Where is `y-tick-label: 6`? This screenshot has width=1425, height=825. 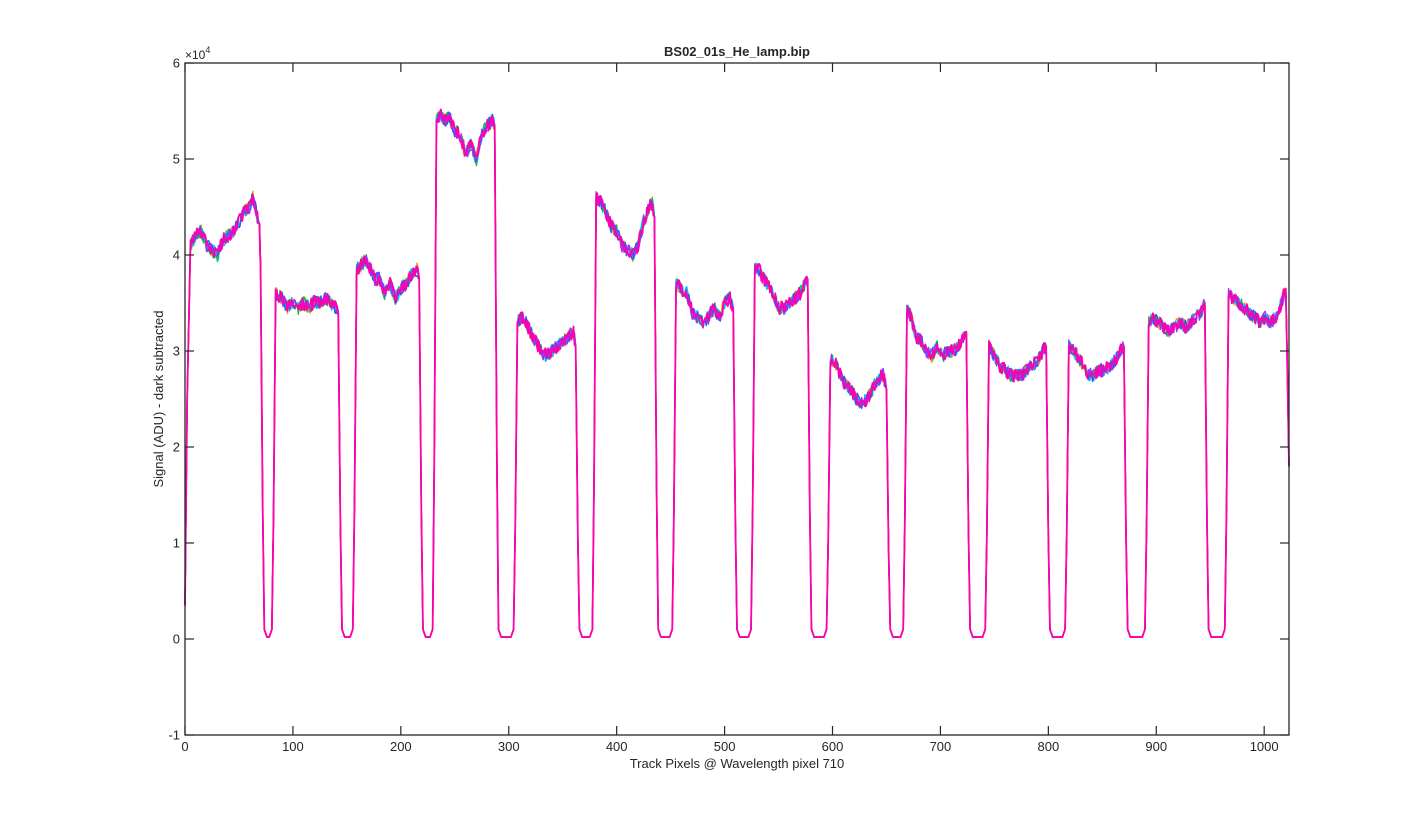
y-tick-label: 6 is located at coordinates (176, 63).